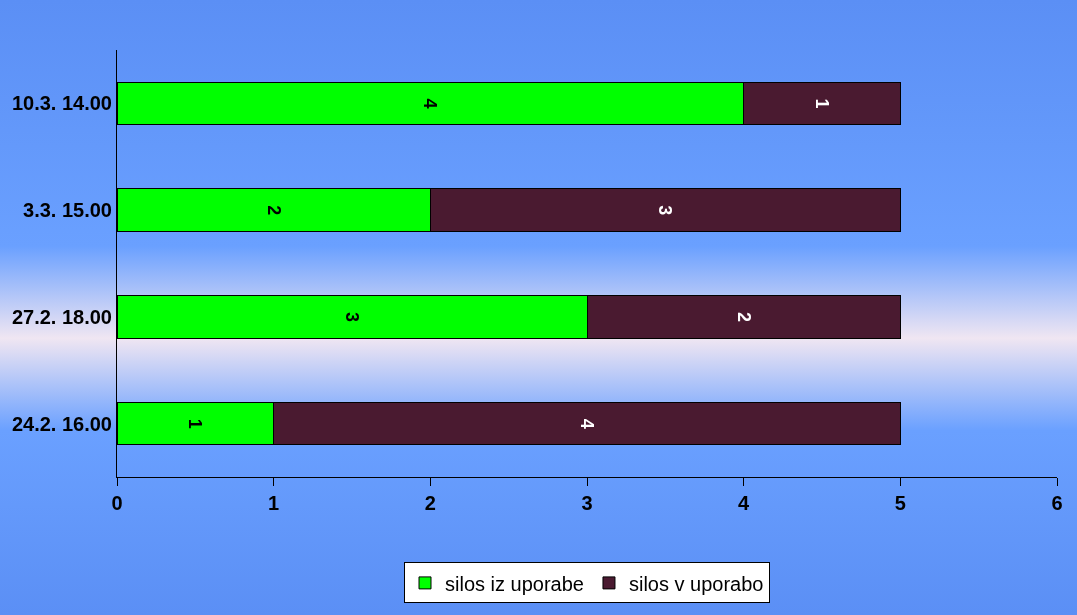 This screenshot has height=615, width=1077. I want to click on x-tick-label: 1, so click(274, 503).